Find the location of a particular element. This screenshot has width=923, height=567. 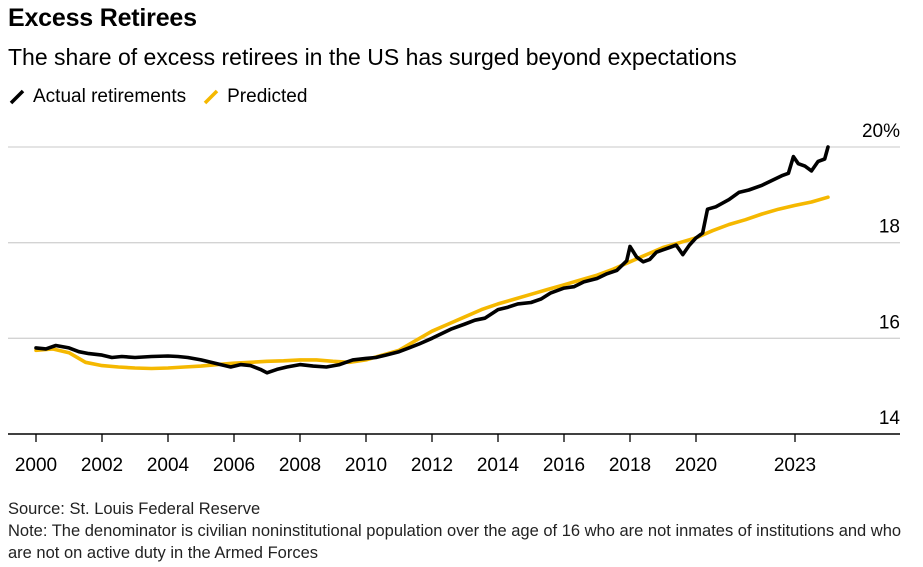

x-tick-label: 2004 is located at coordinates (168, 465).